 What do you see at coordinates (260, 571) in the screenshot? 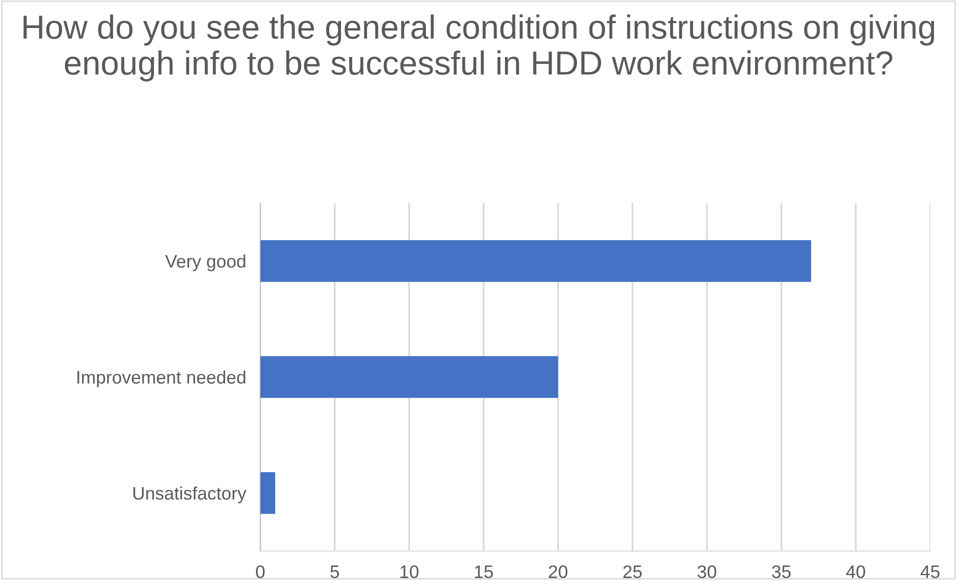
I see `x-tick-label: 0` at bounding box center [260, 571].